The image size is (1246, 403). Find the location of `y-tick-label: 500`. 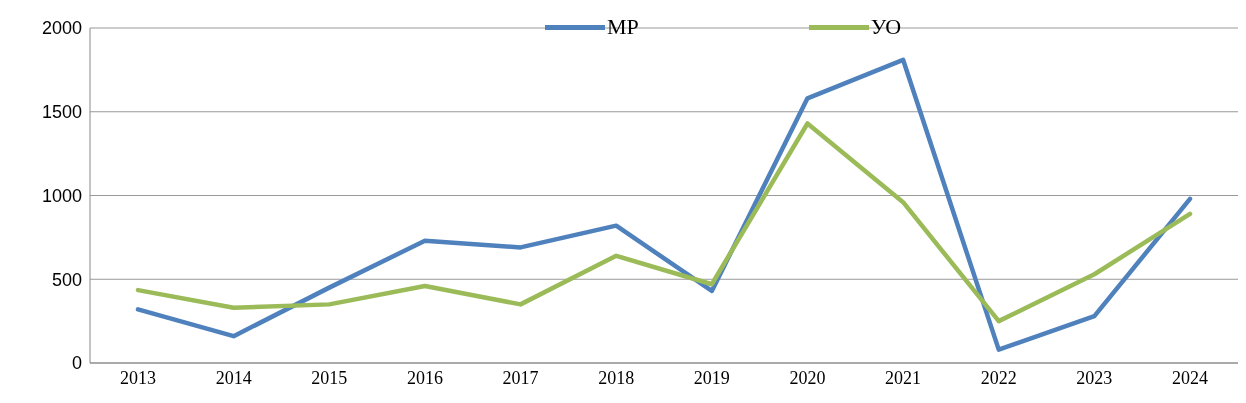

y-tick-label: 500 is located at coordinates (66, 279).